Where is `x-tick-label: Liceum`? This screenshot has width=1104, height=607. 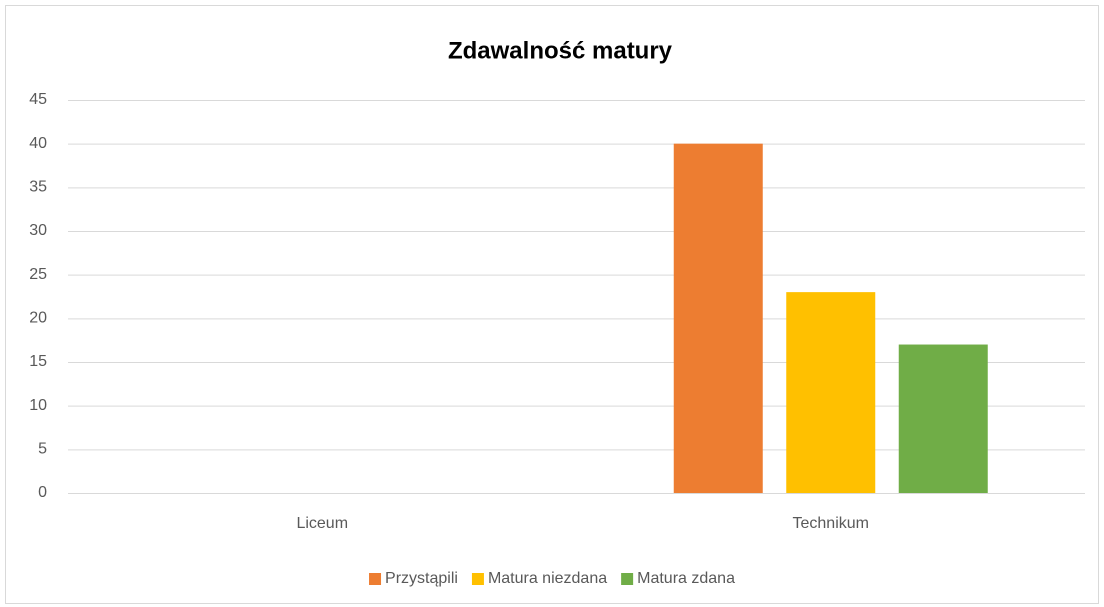 x-tick-label: Liceum is located at coordinates (322, 523).